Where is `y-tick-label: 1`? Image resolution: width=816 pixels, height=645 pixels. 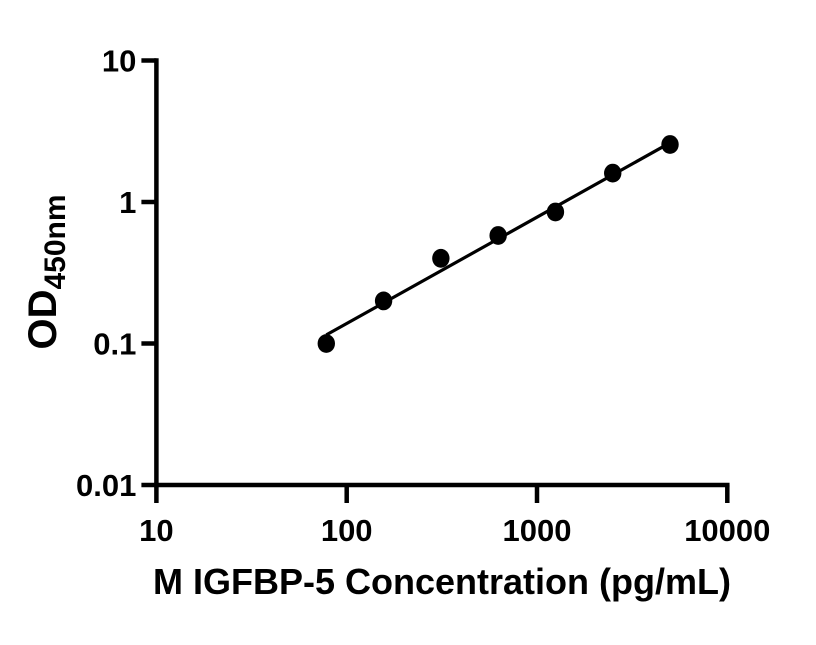
y-tick-label: 1 is located at coordinates (127, 202).